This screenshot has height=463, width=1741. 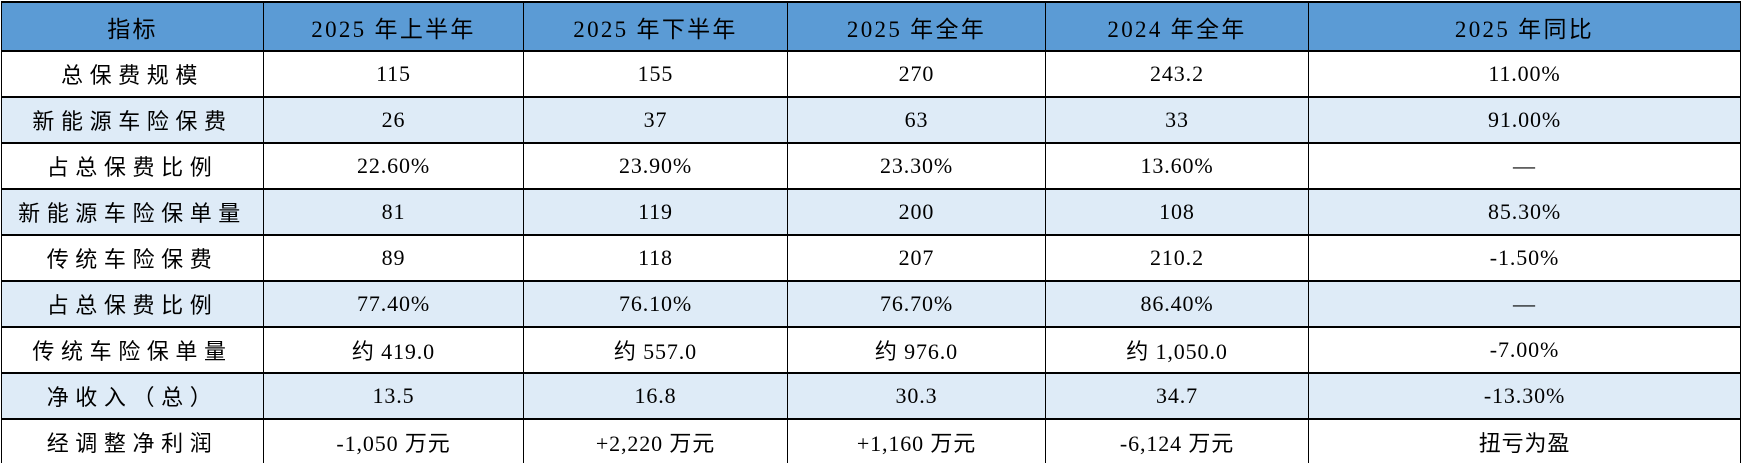 I want to click on value-cell: 63, so click(x=916, y=120).